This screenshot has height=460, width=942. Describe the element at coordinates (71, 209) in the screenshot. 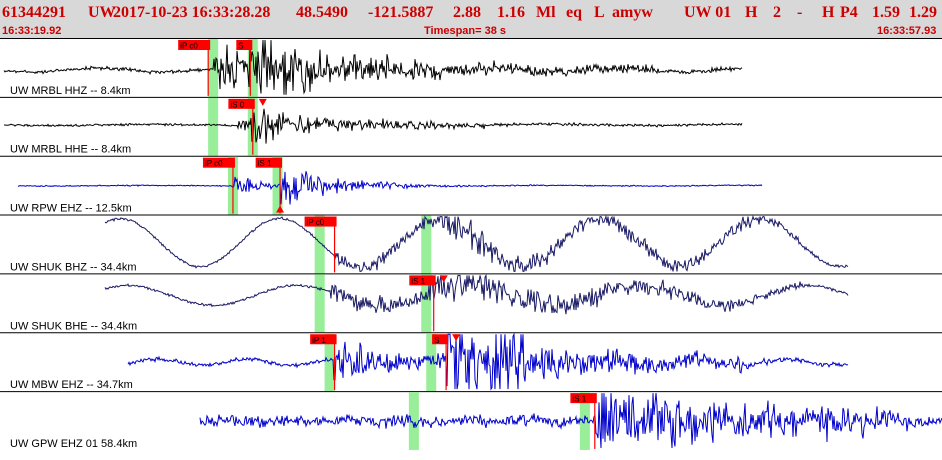

I see `channel-label: UW RPW EHZ -- 12.5km` at that location.